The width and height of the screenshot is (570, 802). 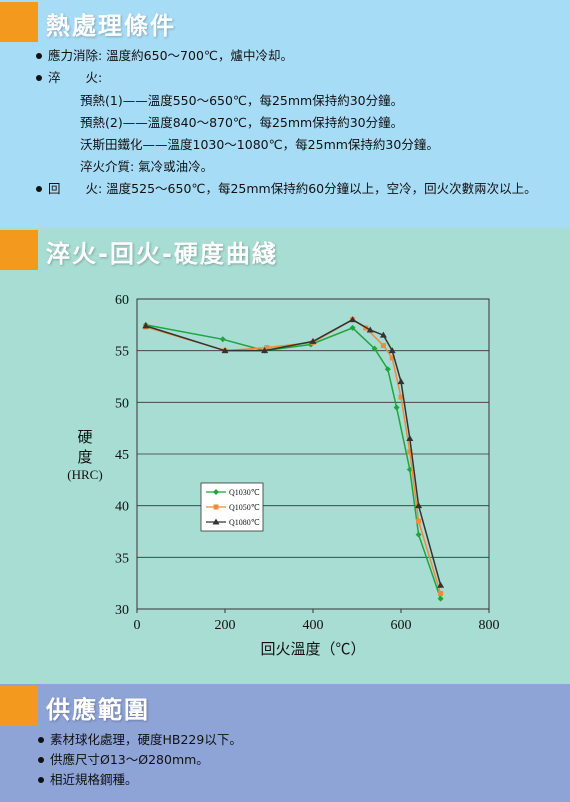 I want to click on supply-range-header: 供應範圍, so click(x=285, y=706).